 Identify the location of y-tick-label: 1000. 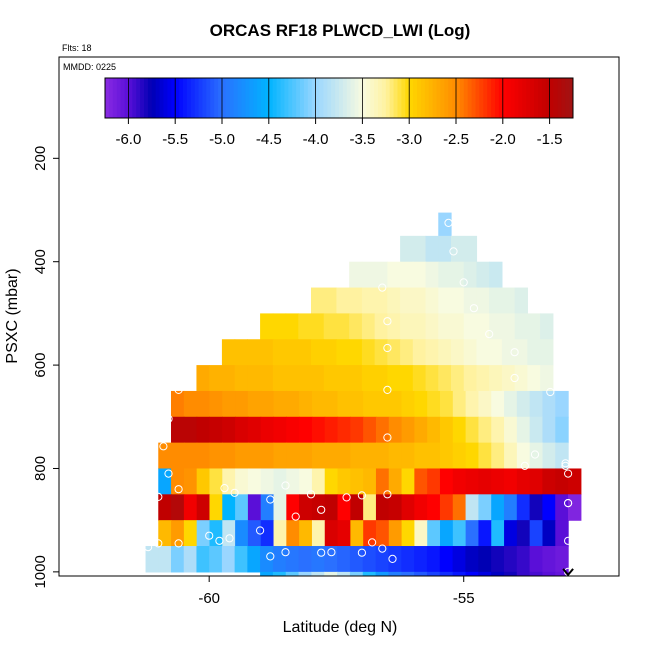
(40, 571).